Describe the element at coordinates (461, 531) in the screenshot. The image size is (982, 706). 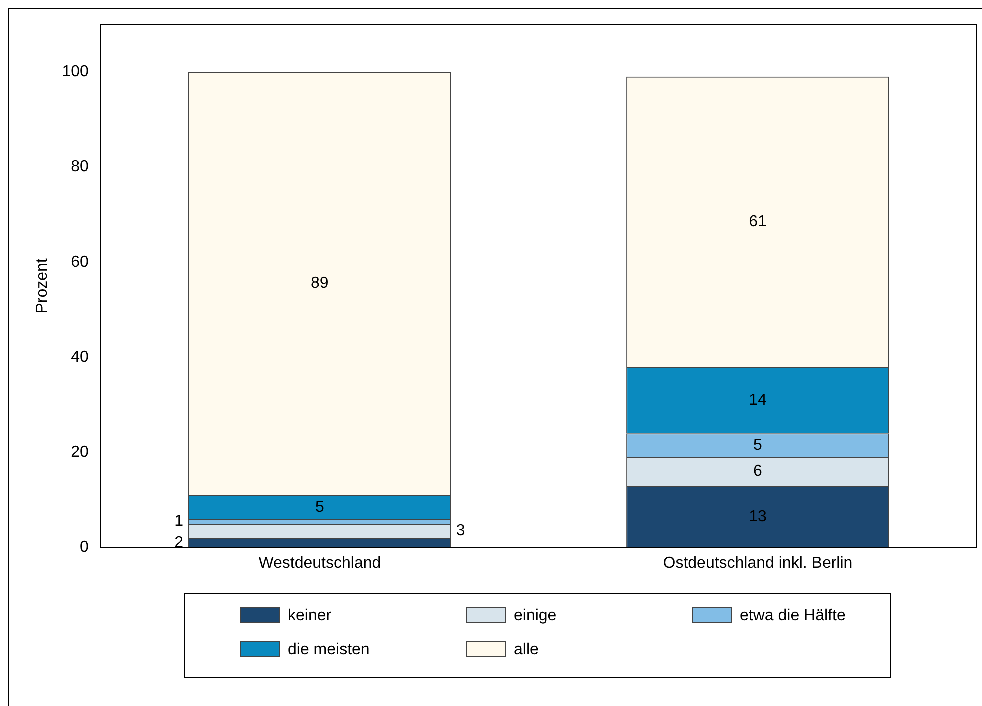
I see `data-label: 3` at that location.